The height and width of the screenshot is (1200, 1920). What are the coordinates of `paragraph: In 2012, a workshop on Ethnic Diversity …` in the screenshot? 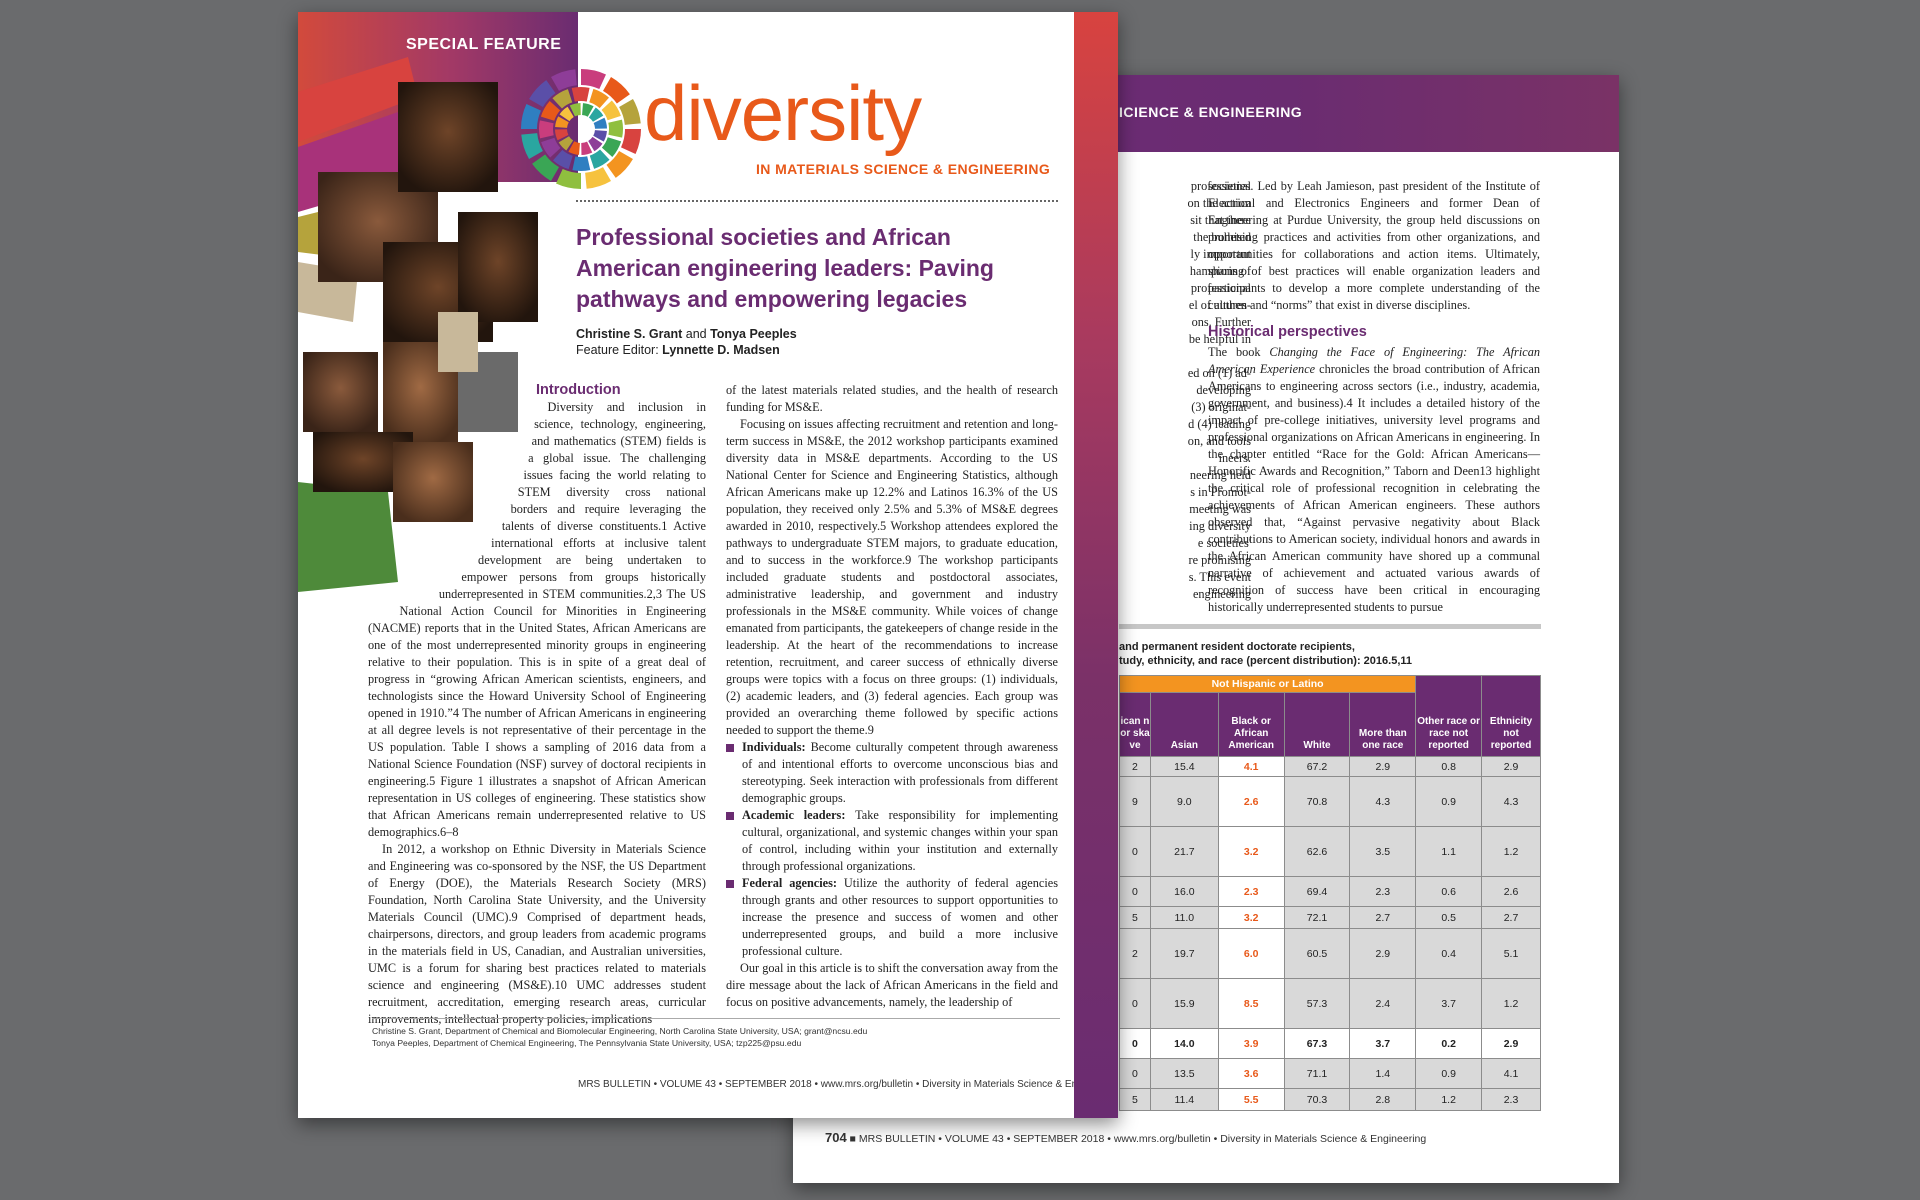 It's located at (537, 934).